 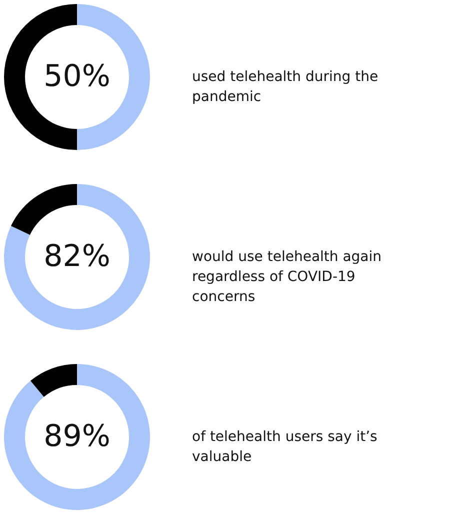 What do you see at coordinates (287, 277) in the screenshot?
I see `text: would use telehealth again regardless of COVID-19 concerns` at bounding box center [287, 277].